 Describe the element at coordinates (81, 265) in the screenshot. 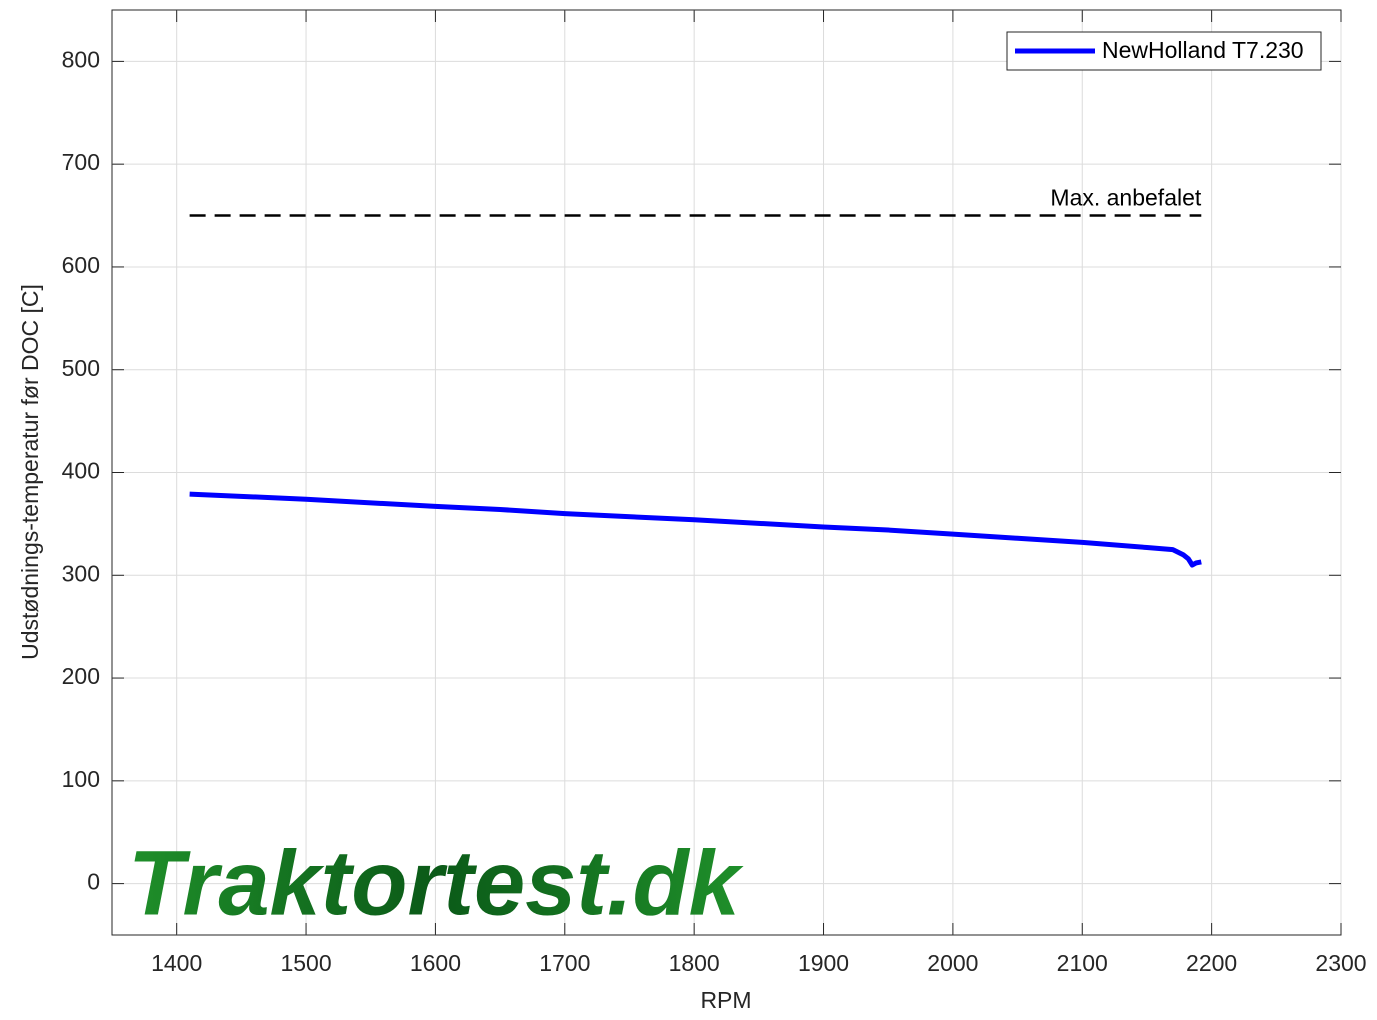

I see `y-tick-label: 600` at that location.